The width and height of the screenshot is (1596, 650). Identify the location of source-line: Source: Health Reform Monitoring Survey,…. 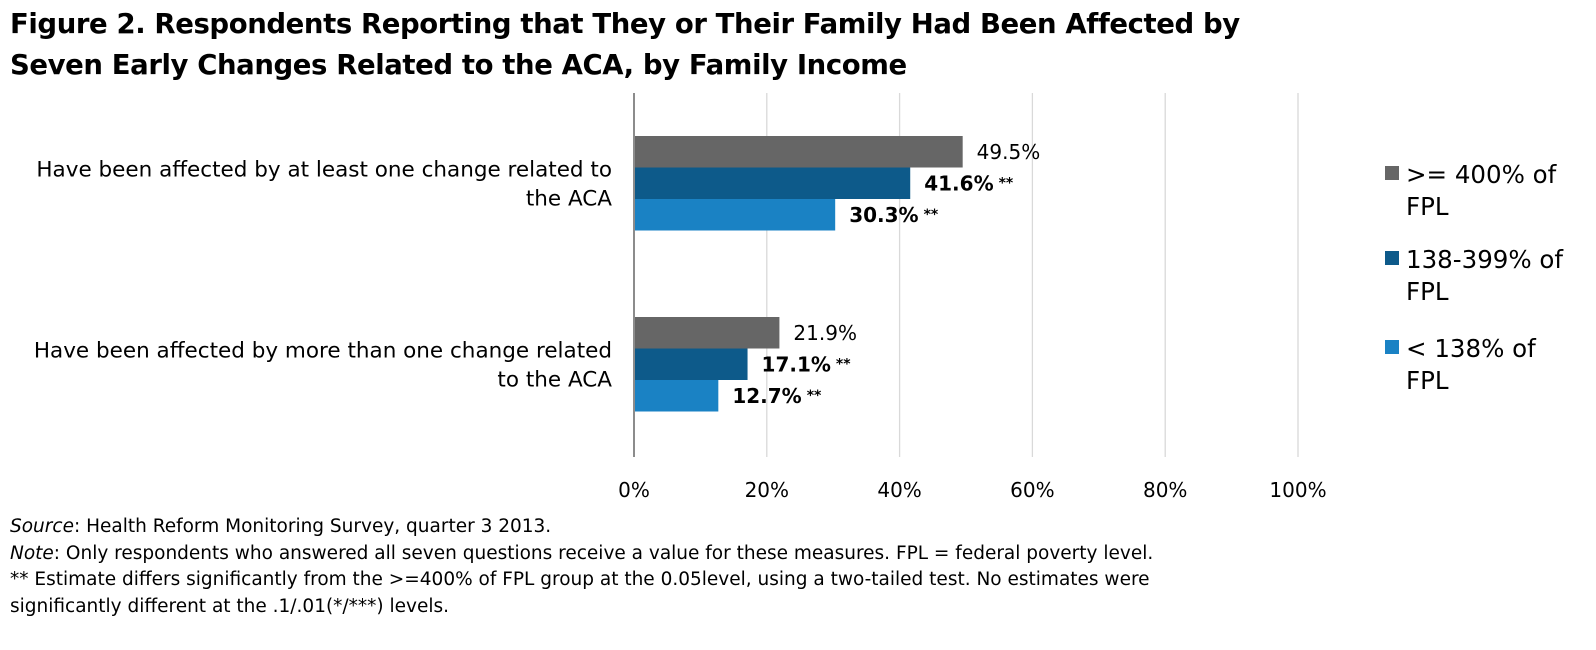
(710, 527).